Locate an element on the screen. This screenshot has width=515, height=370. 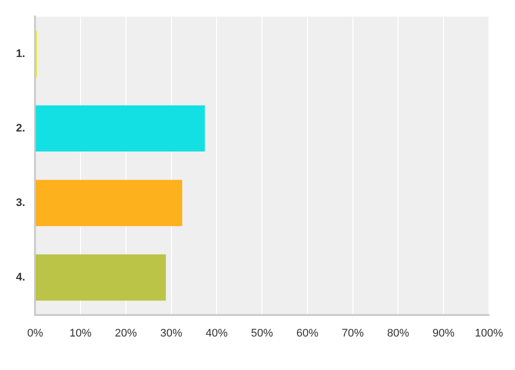
y-tick-label: 2. is located at coordinates (21, 128).